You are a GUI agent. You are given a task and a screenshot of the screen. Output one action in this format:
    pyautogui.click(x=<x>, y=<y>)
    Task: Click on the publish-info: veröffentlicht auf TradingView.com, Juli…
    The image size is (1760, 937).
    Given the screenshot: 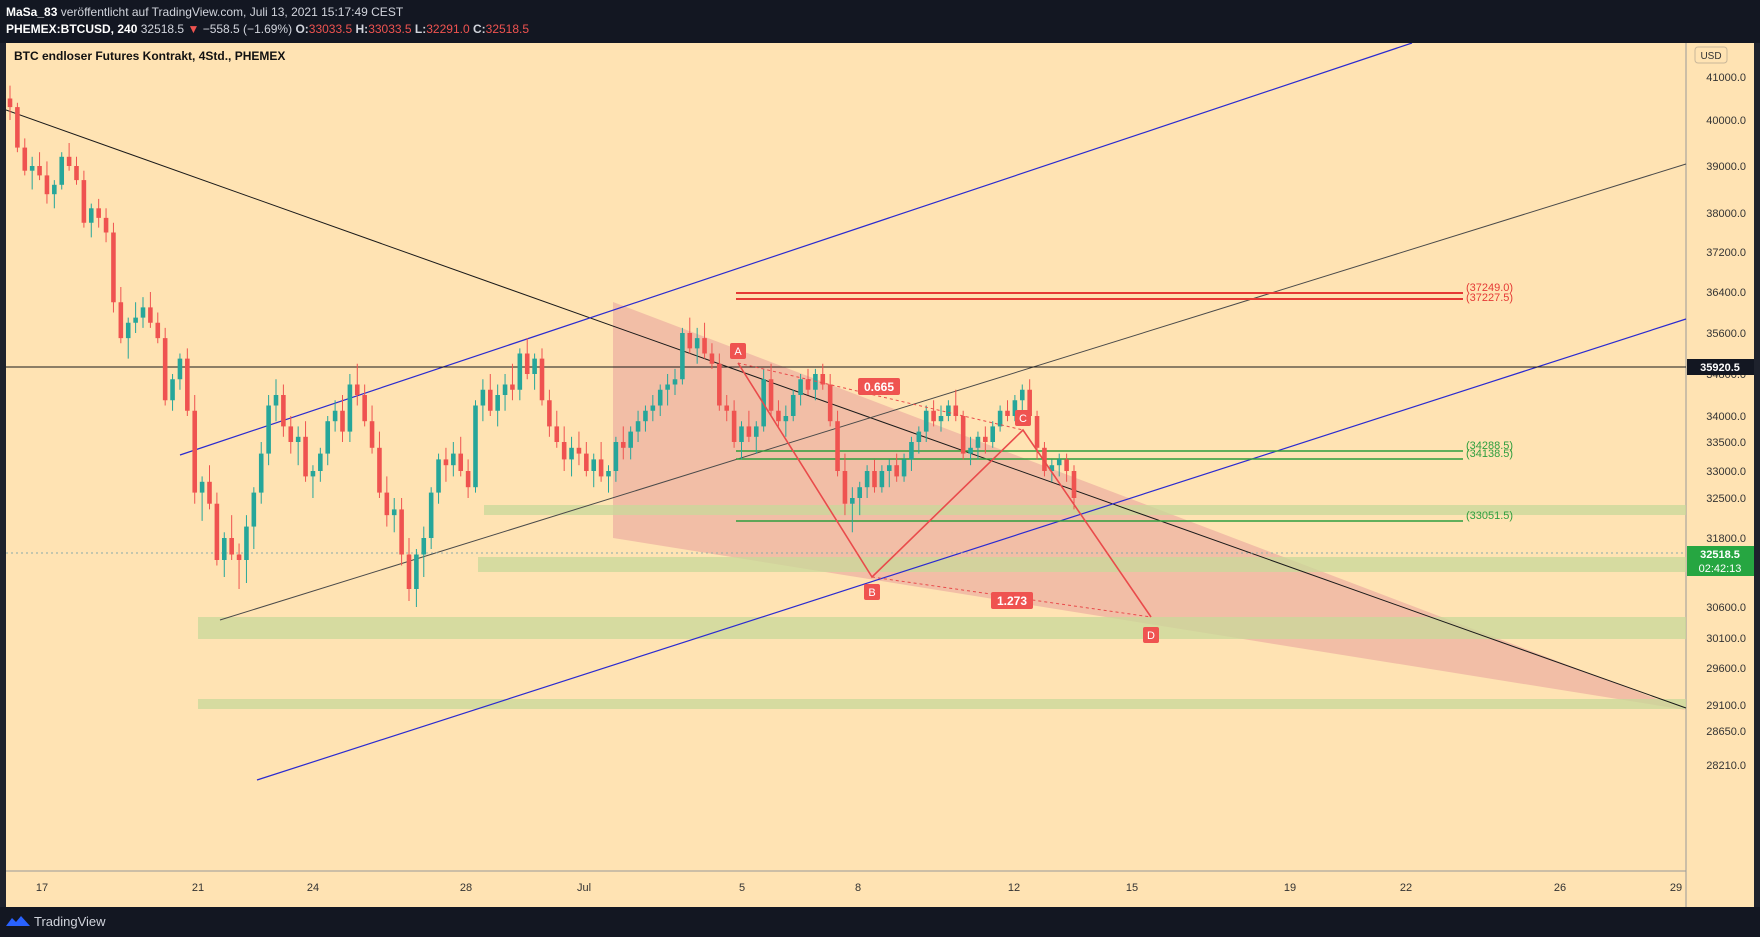 What is the action you would take?
    pyautogui.click(x=232, y=12)
    